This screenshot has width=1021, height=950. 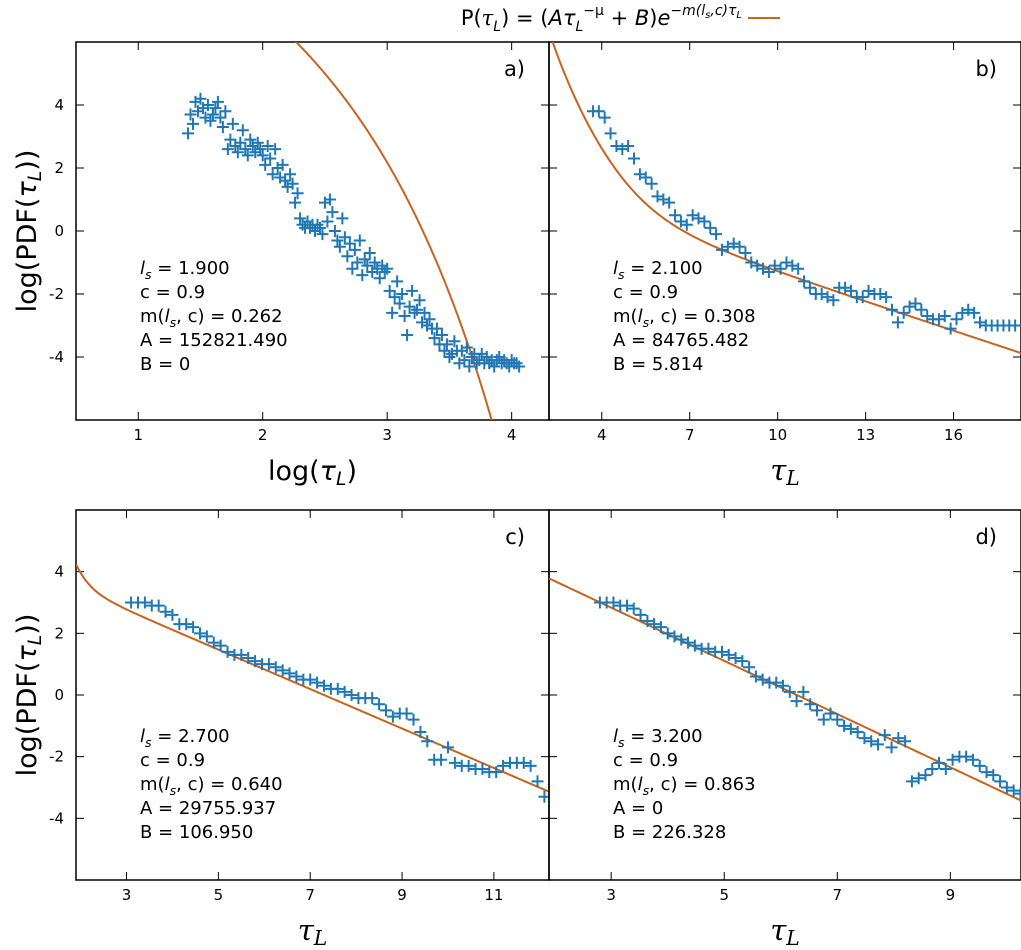 What do you see at coordinates (986, 537) in the screenshot?
I see `panel-tag: d)` at bounding box center [986, 537].